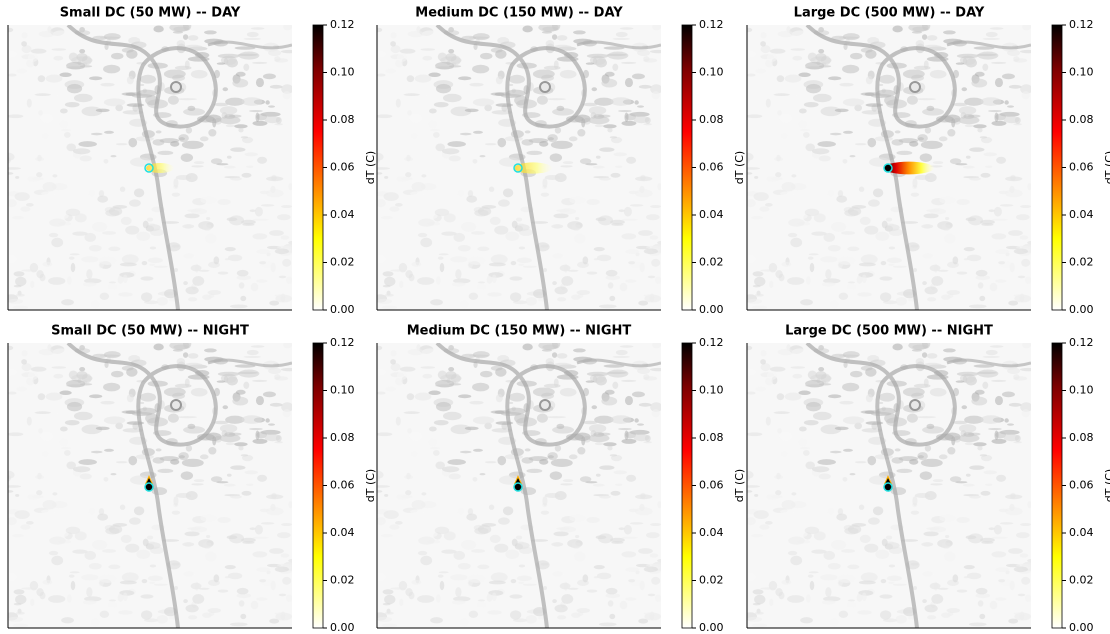 The width and height of the screenshot is (1110, 634). What do you see at coordinates (519, 13) in the screenshot?
I see `panel-title: Medium DC (150 MW) -- DAY` at bounding box center [519, 13].